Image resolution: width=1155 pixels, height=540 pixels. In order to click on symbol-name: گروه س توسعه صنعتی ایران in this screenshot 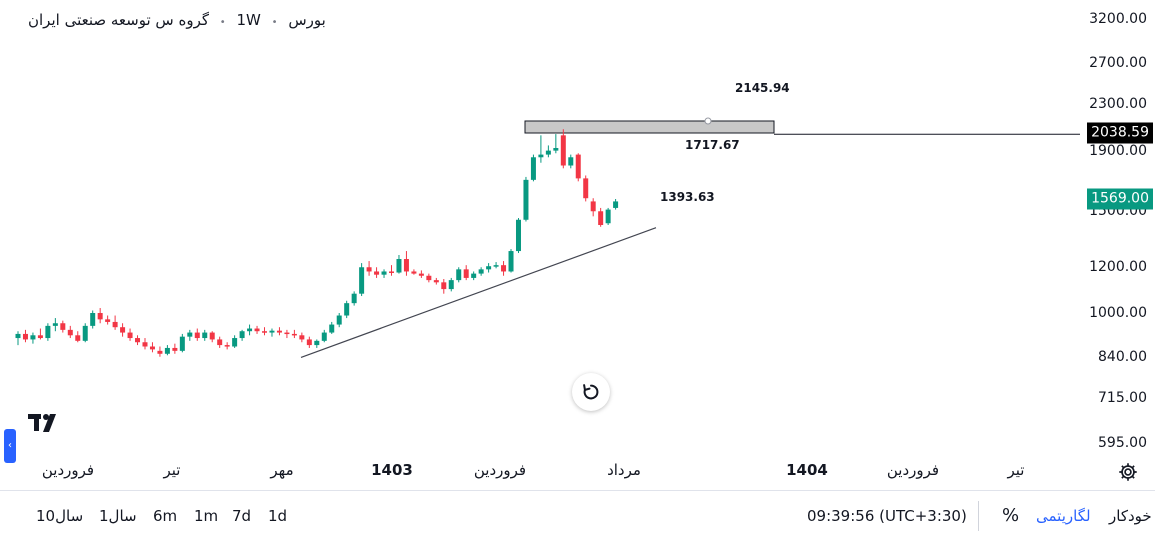, I will do `click(119, 20)`.